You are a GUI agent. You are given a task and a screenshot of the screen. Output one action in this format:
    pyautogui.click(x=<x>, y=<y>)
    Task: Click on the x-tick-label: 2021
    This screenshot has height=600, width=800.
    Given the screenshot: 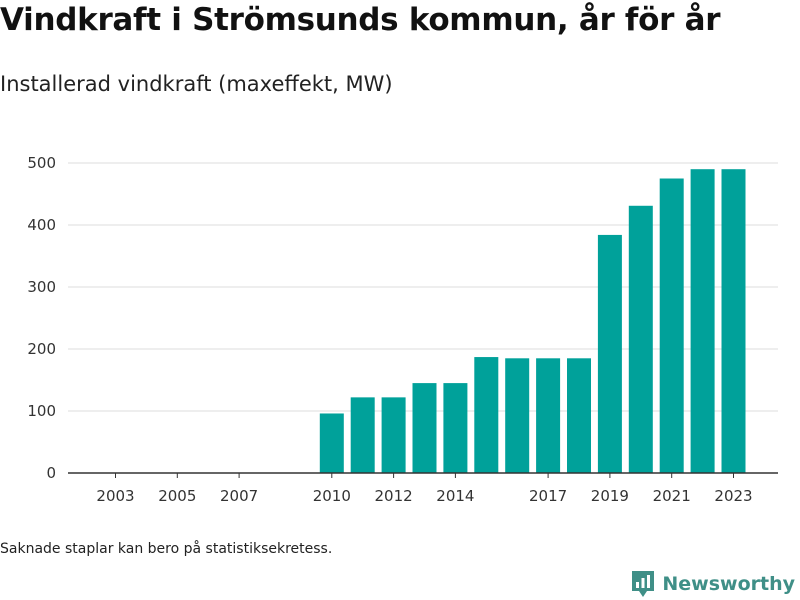 What is the action you would take?
    pyautogui.click(x=672, y=496)
    